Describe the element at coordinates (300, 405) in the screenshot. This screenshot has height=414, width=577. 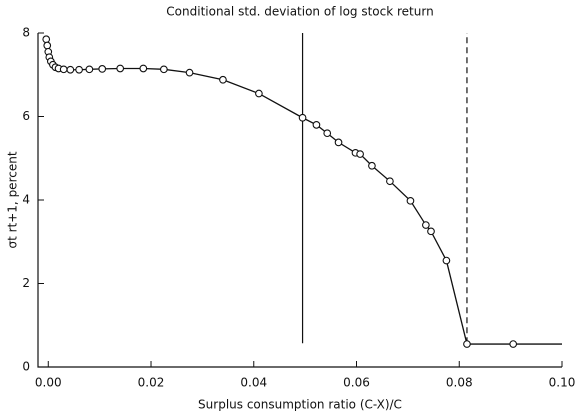
I see `x-axis-label: Surplus consumption ratio (C-X)/C` at that location.